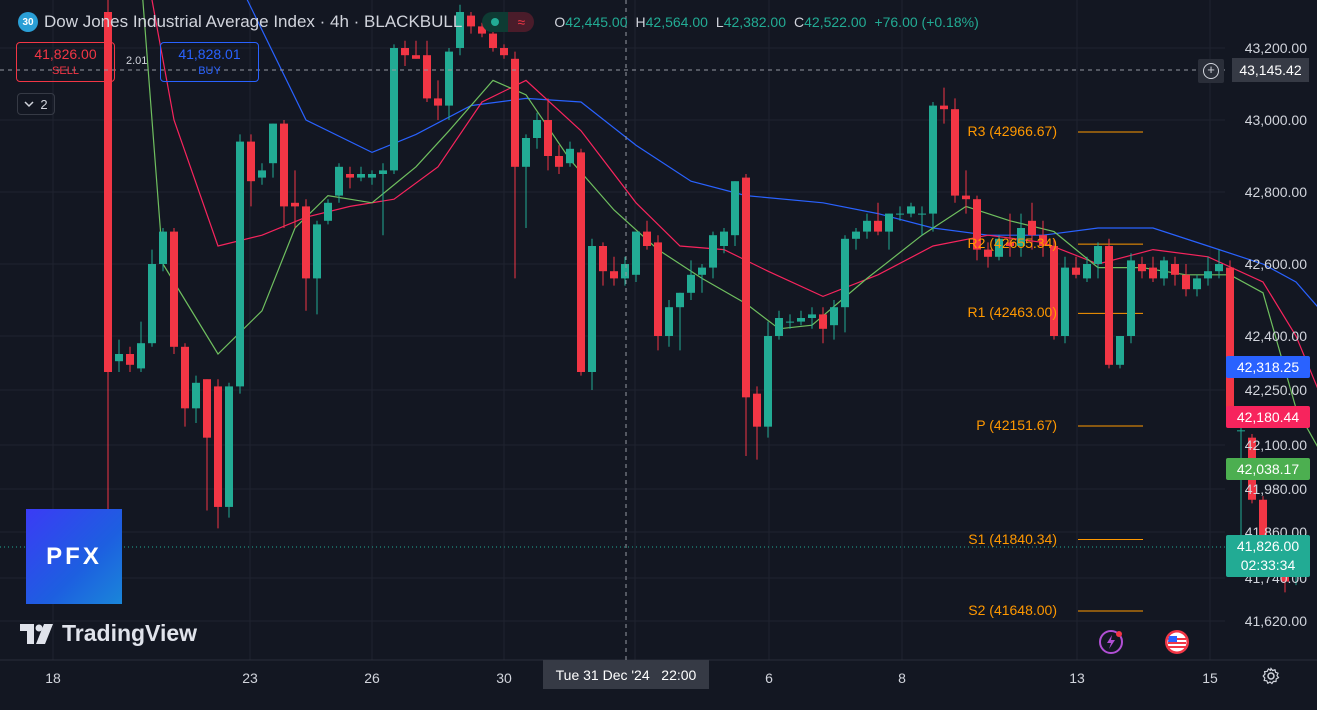 The image size is (1317, 710). Describe the element at coordinates (640, 22) in the screenshot. I see `ohlc-key: H` at that location.